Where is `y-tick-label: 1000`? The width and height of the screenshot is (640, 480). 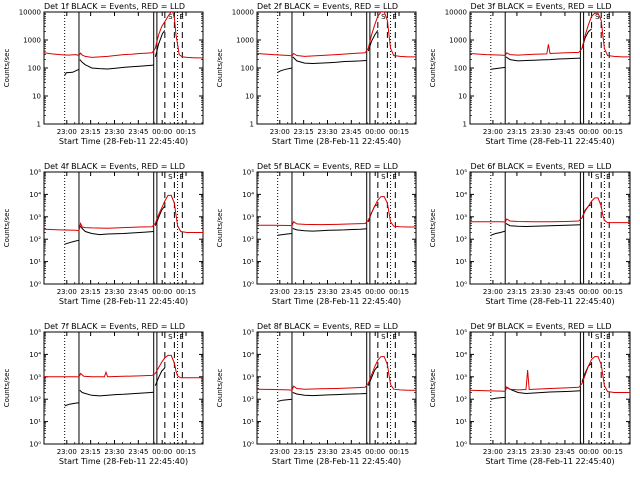 y-tick-label: 1000 is located at coordinates (458, 41).